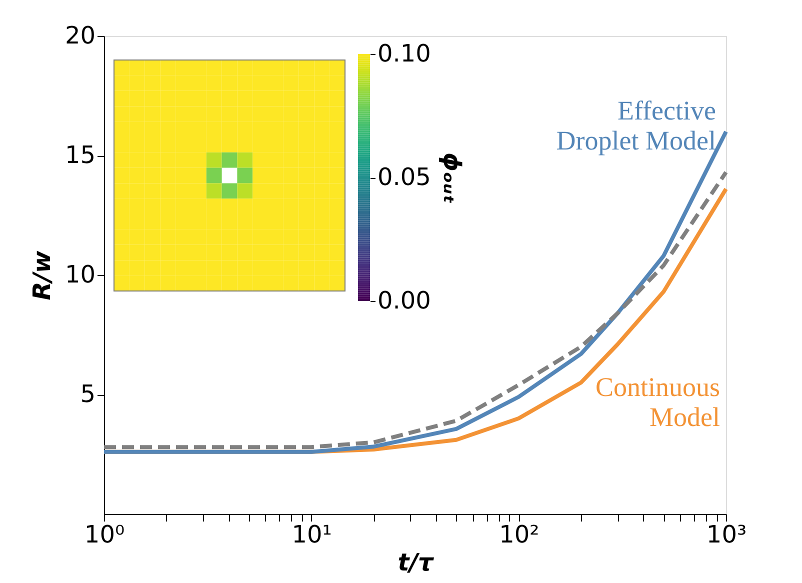  I want to click on y-axis-title: R/w, so click(42, 275).